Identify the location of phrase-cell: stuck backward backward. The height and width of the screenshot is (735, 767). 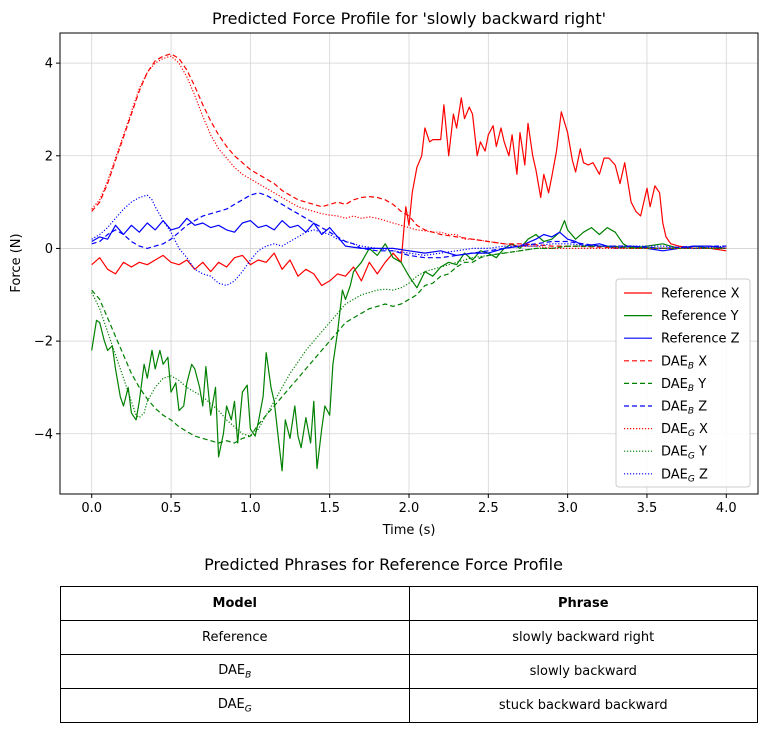
(583, 705).